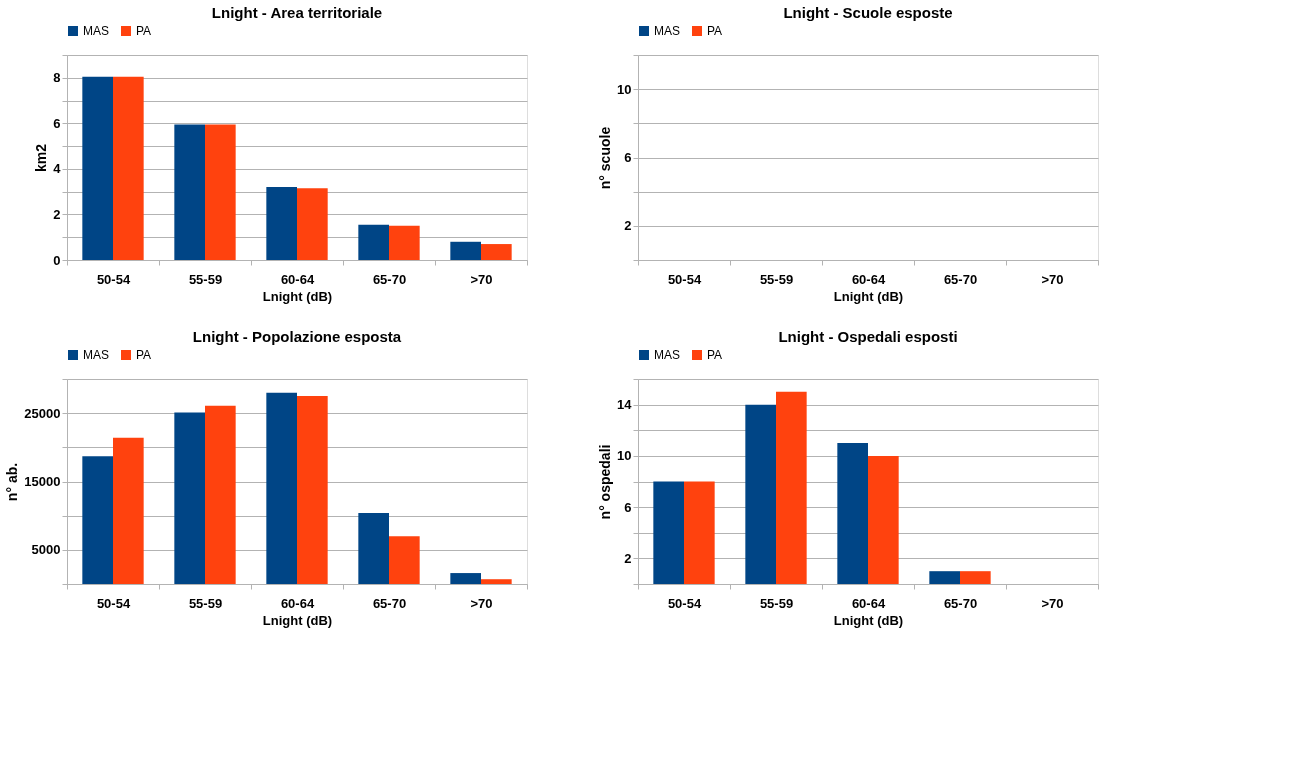  What do you see at coordinates (57, 78) in the screenshot?
I see `y-tick-label: 8` at bounding box center [57, 78].